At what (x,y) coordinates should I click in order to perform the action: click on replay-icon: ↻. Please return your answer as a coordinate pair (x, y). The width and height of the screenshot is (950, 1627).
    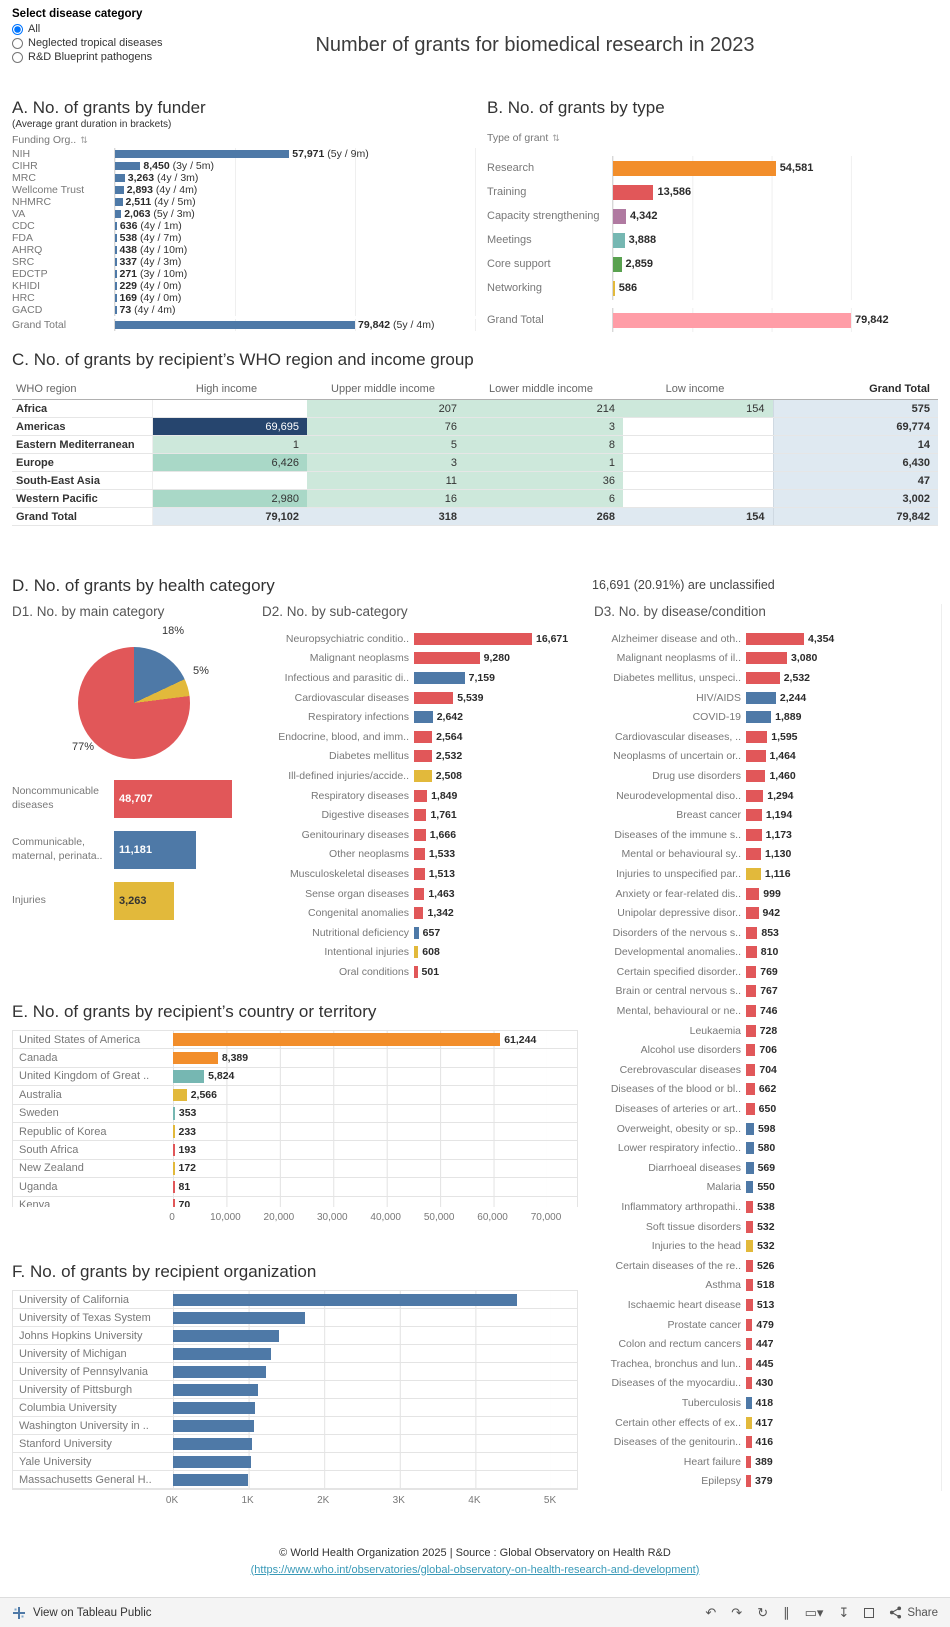
    Looking at the image, I should click on (763, 1612).